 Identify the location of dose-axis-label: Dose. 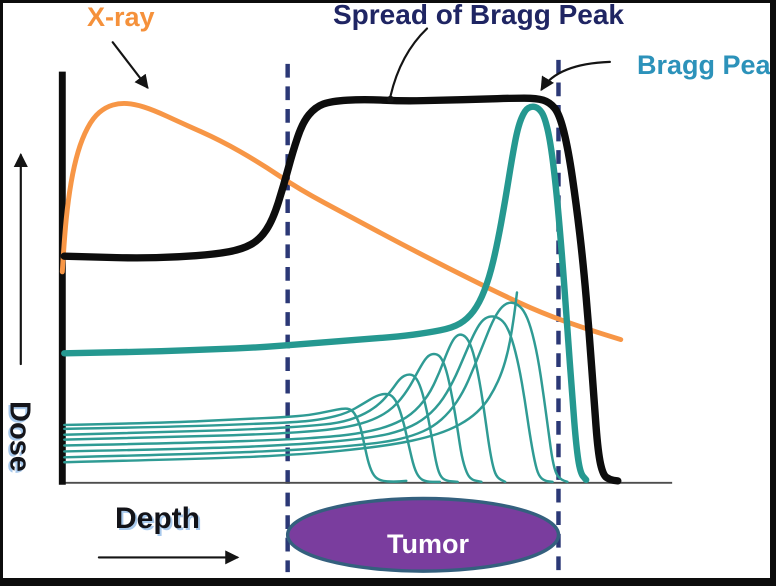
(19, 436).